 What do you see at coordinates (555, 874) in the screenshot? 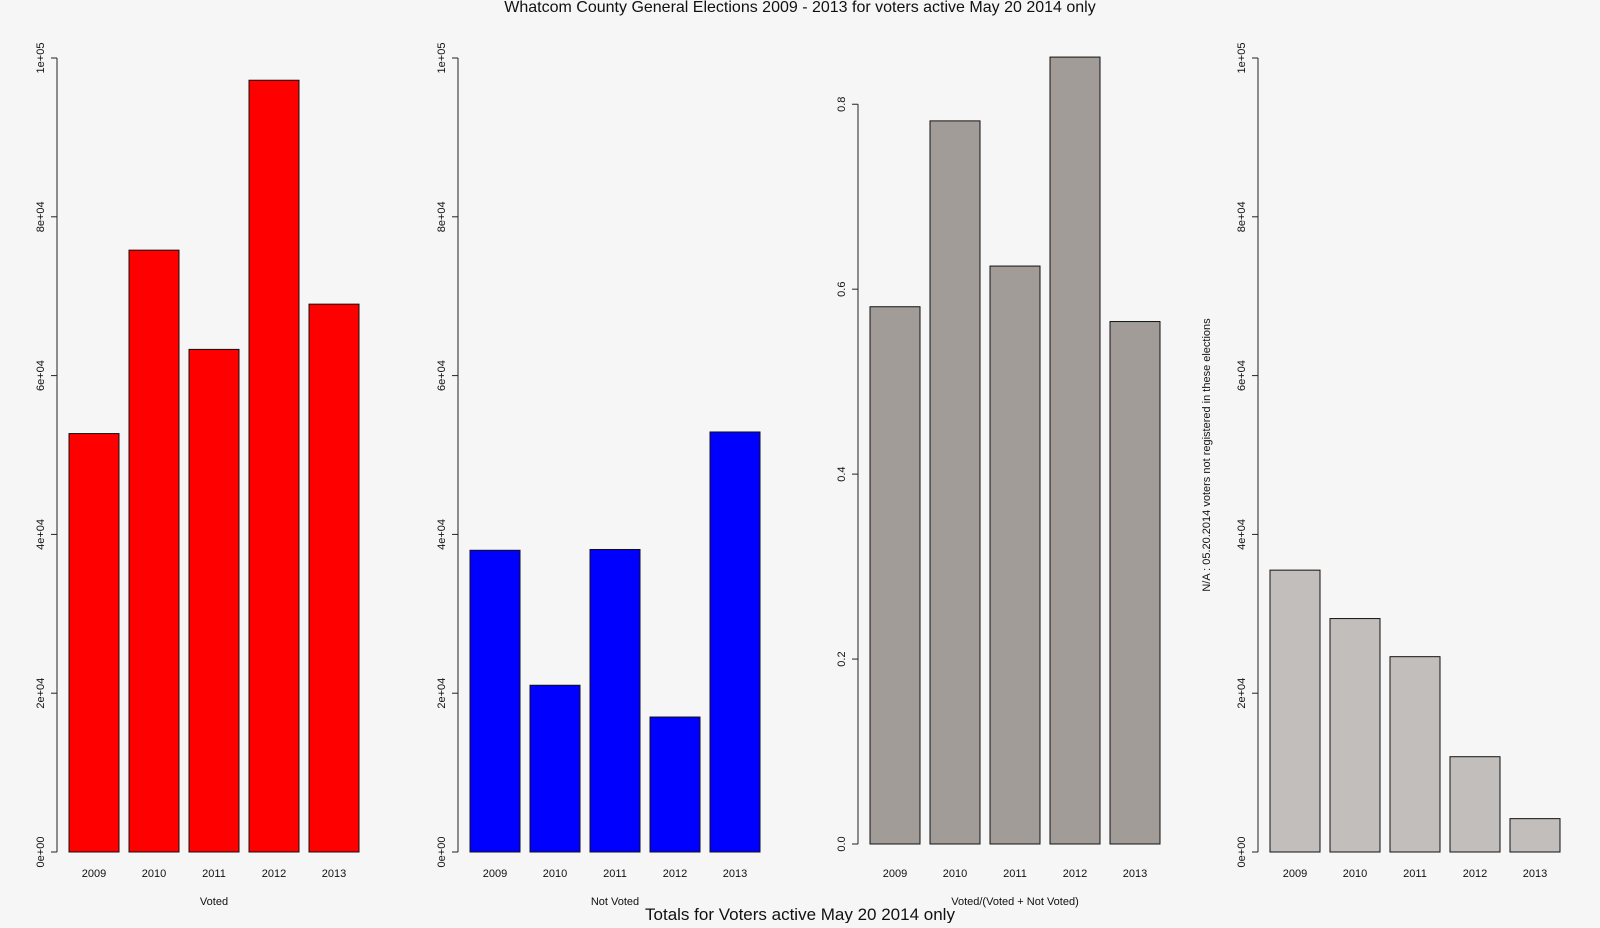
I see `x-tick-label-2-1: 2010` at bounding box center [555, 874].